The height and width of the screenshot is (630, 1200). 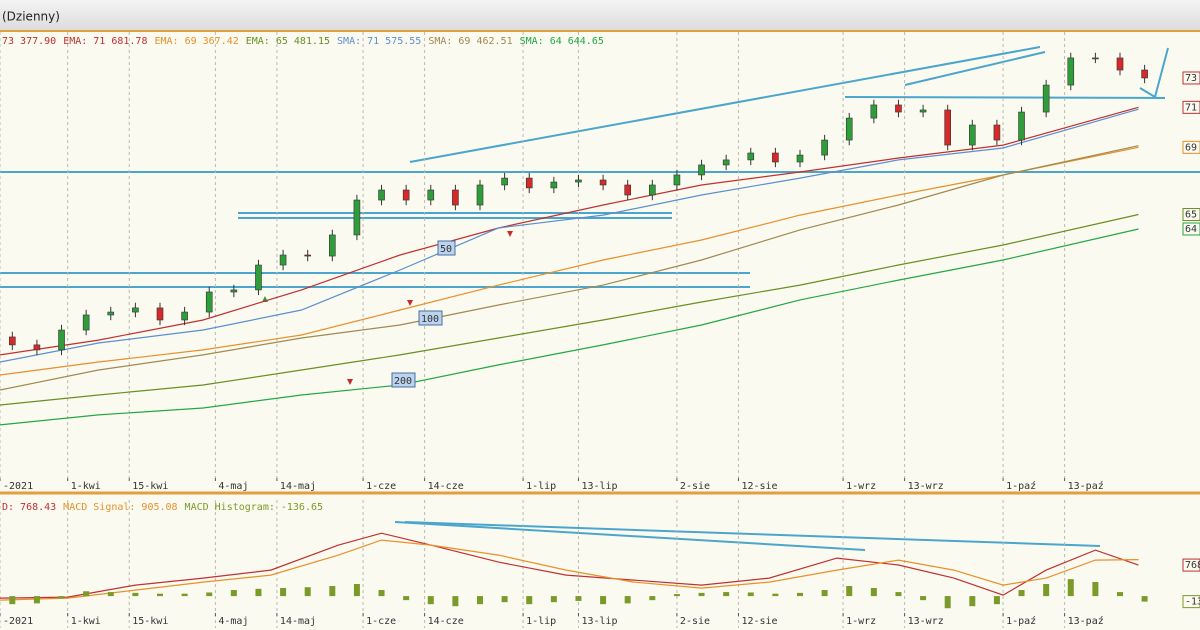 I want to click on value-tag: 65, so click(x=1191, y=215).